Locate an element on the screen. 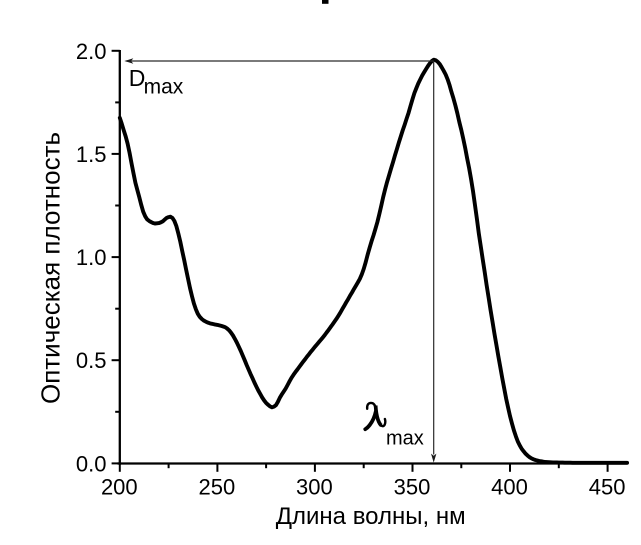  svg-text: 250 is located at coordinates (217, 486).